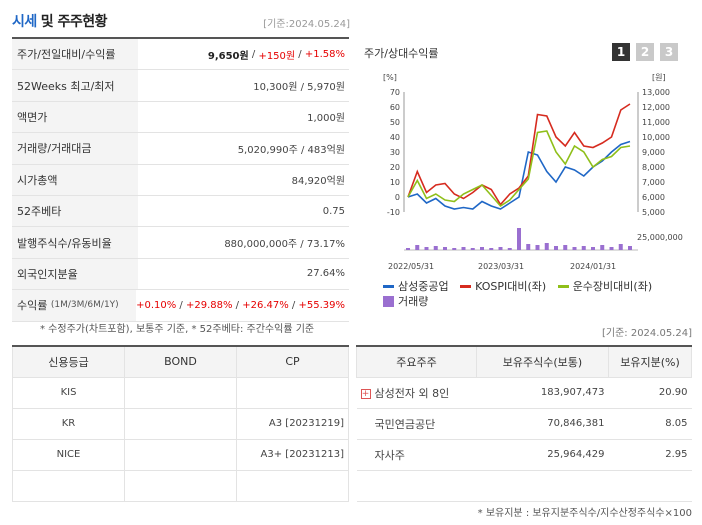 This screenshot has width=702, height=525. Describe the element at coordinates (416, 362) in the screenshot. I see `holders-header-name: 주요주주` at that location.